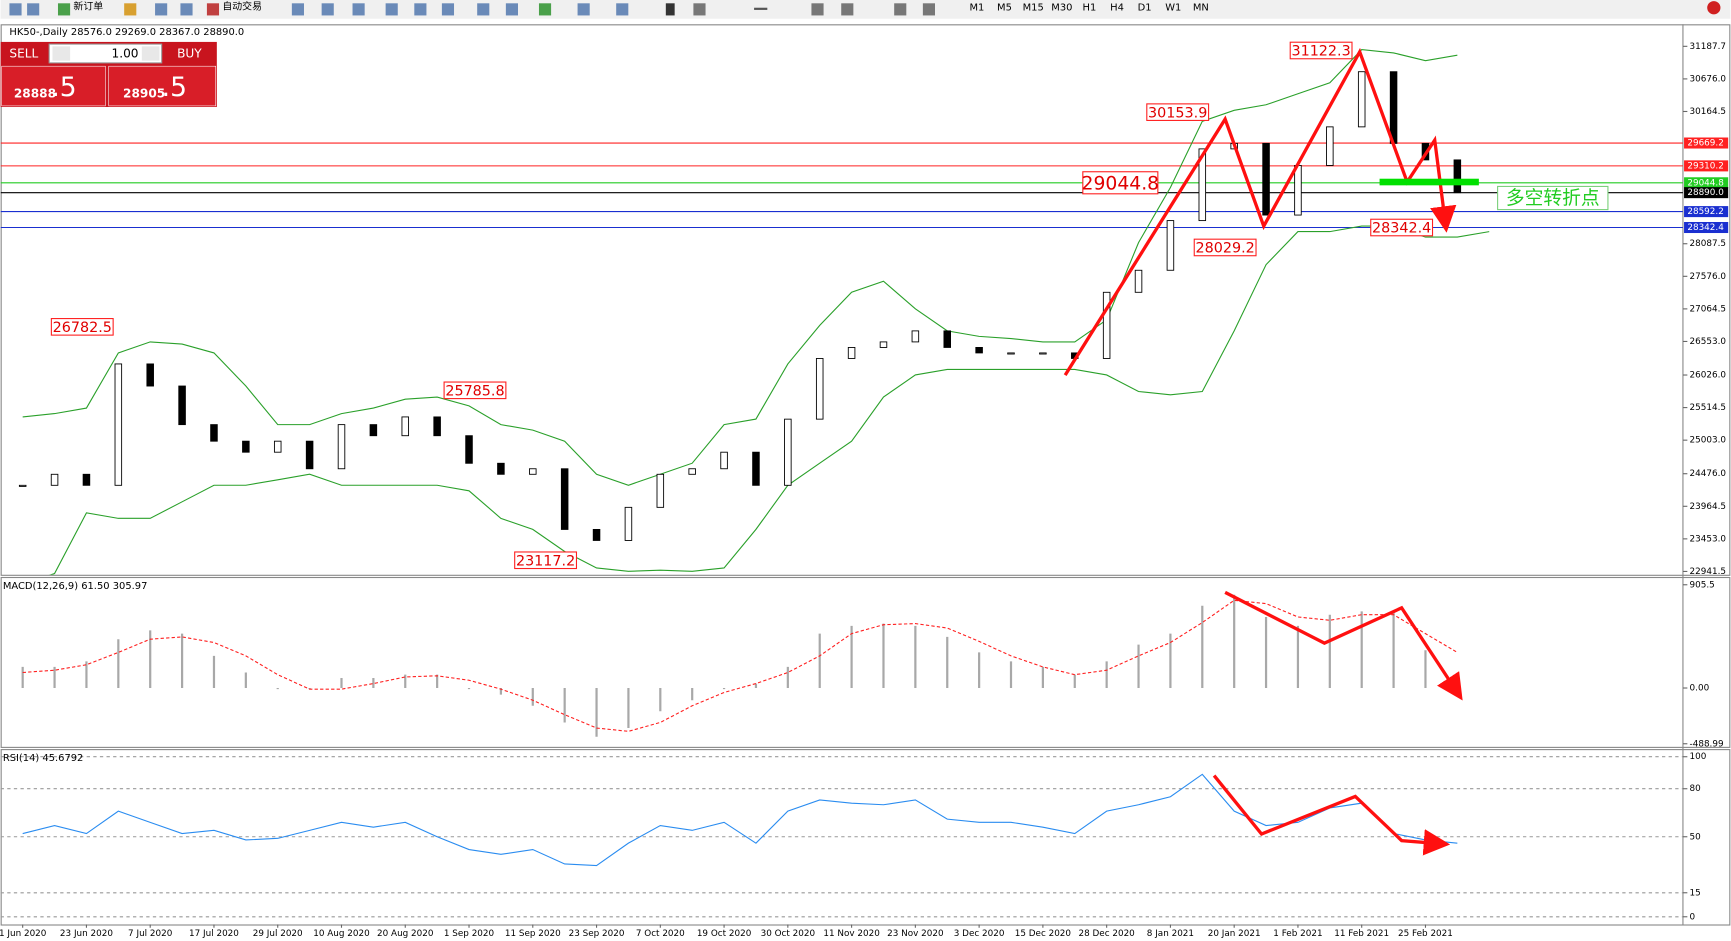 The width and height of the screenshot is (1731, 941). I want to click on auto-trading: 自动交易, so click(242, 6).